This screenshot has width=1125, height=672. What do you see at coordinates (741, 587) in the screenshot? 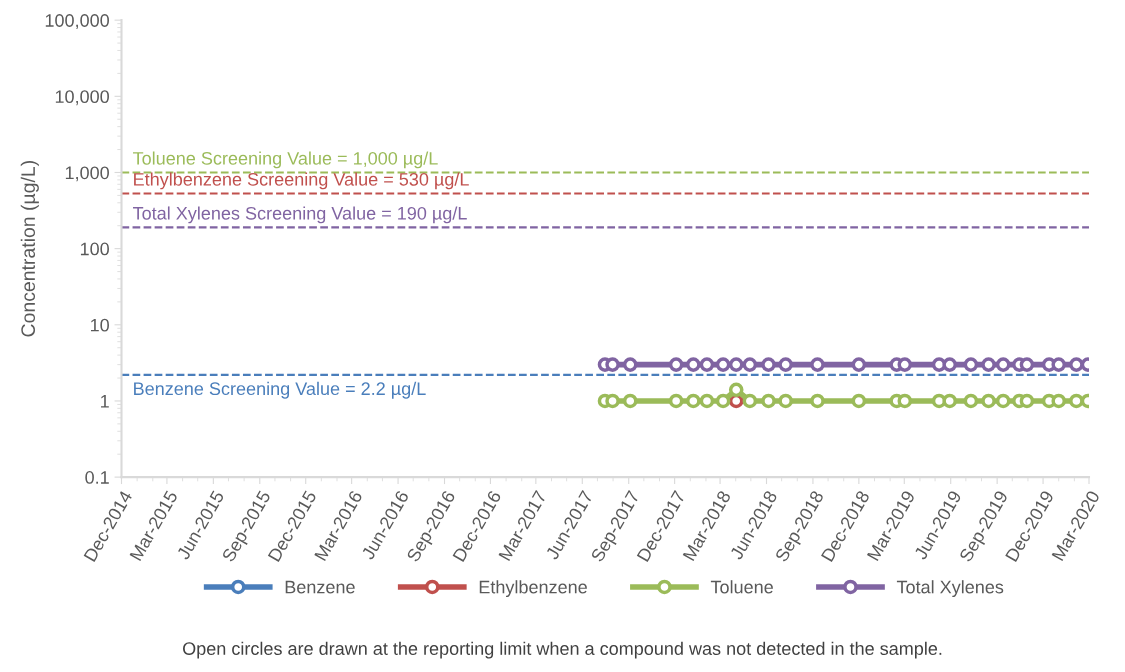
I see `legend-label: Toluene` at bounding box center [741, 587].